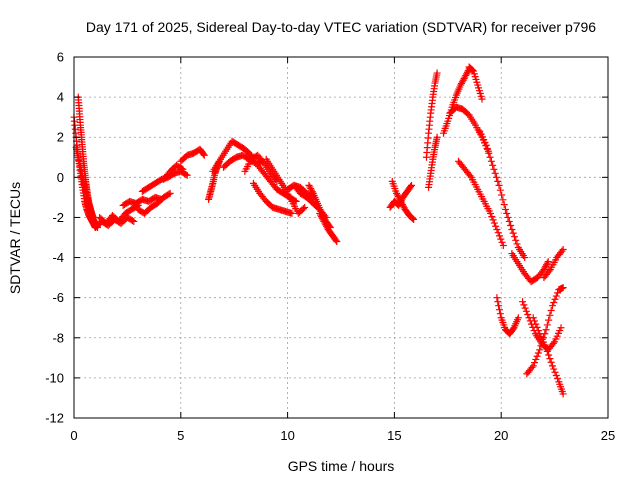  I want to click on x-tick-label: 25, so click(608, 435).